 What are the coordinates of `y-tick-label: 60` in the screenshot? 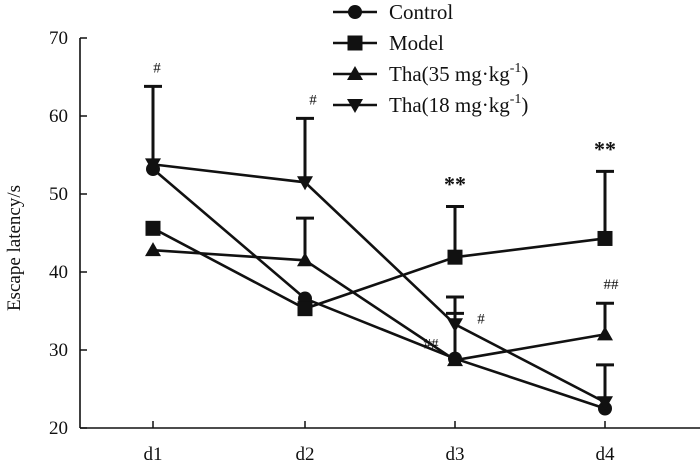 It's located at (58, 116).